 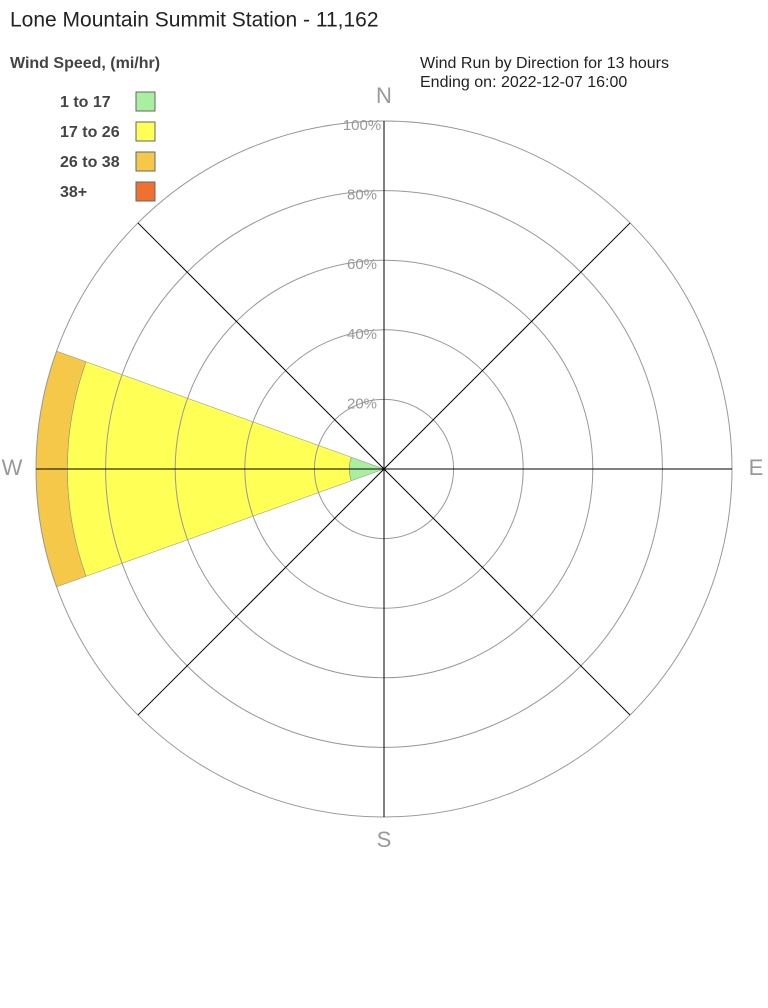 What do you see at coordinates (362, 264) in the screenshot?
I see `ring-label: 60%` at bounding box center [362, 264].